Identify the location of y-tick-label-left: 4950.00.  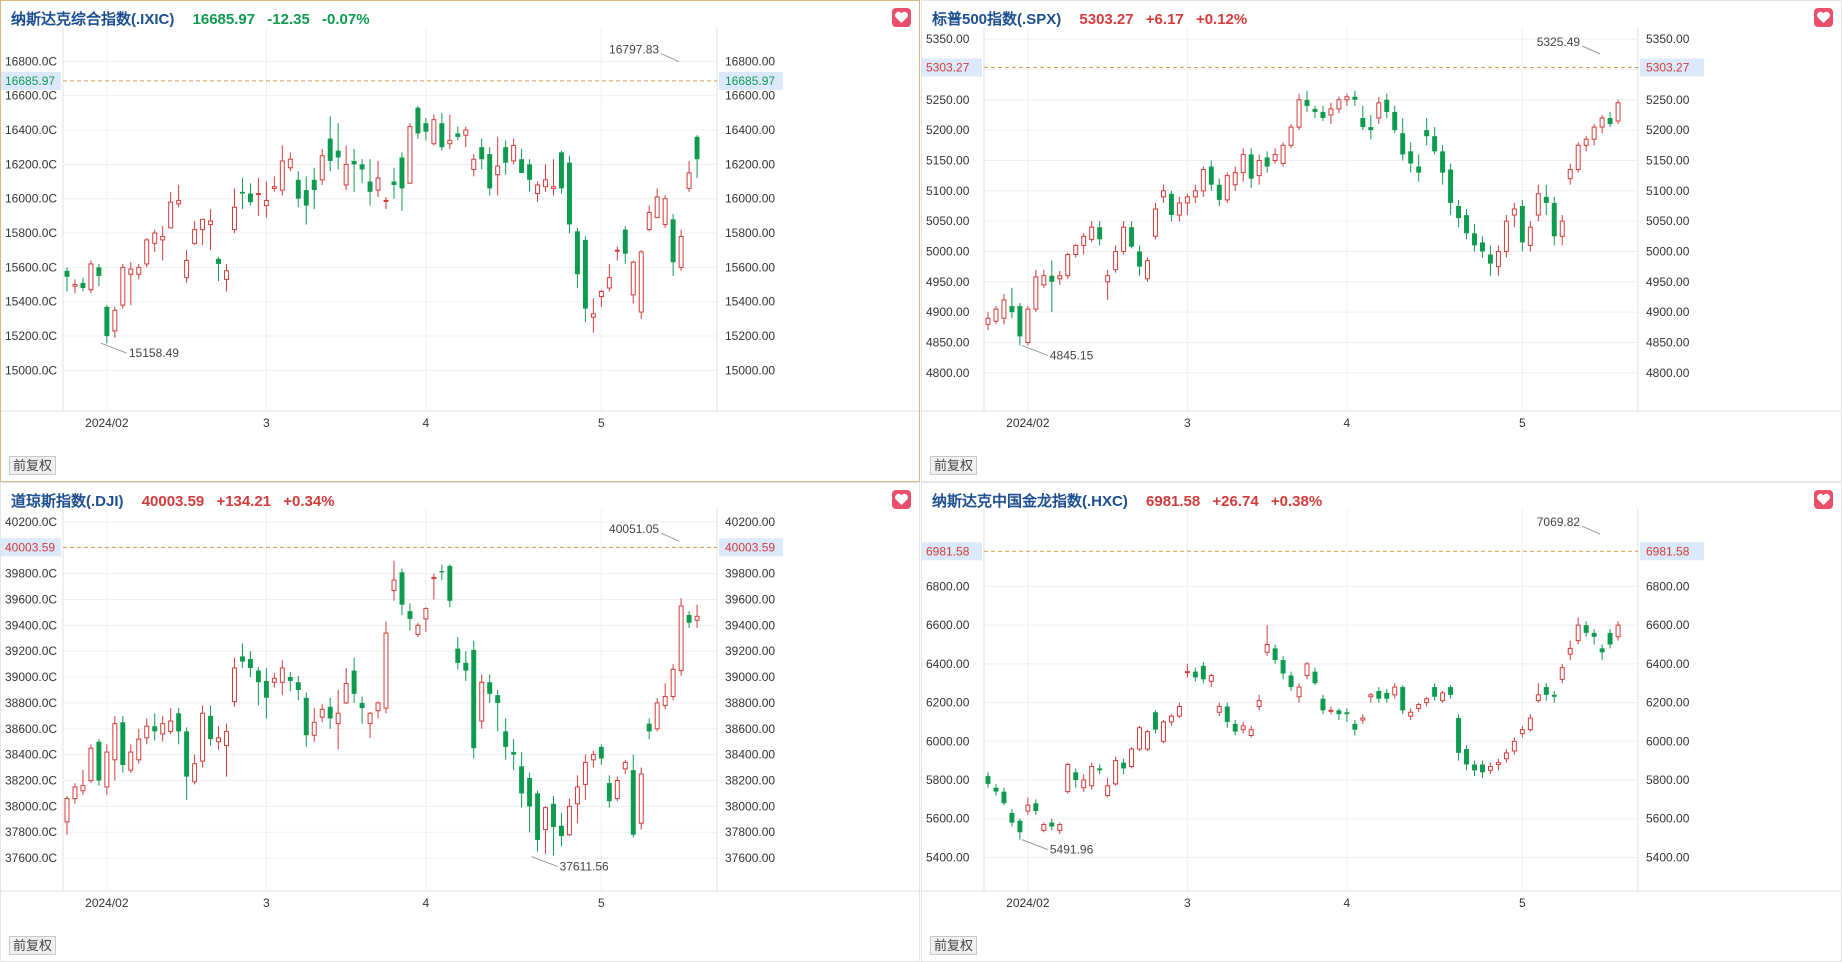
(948, 282).